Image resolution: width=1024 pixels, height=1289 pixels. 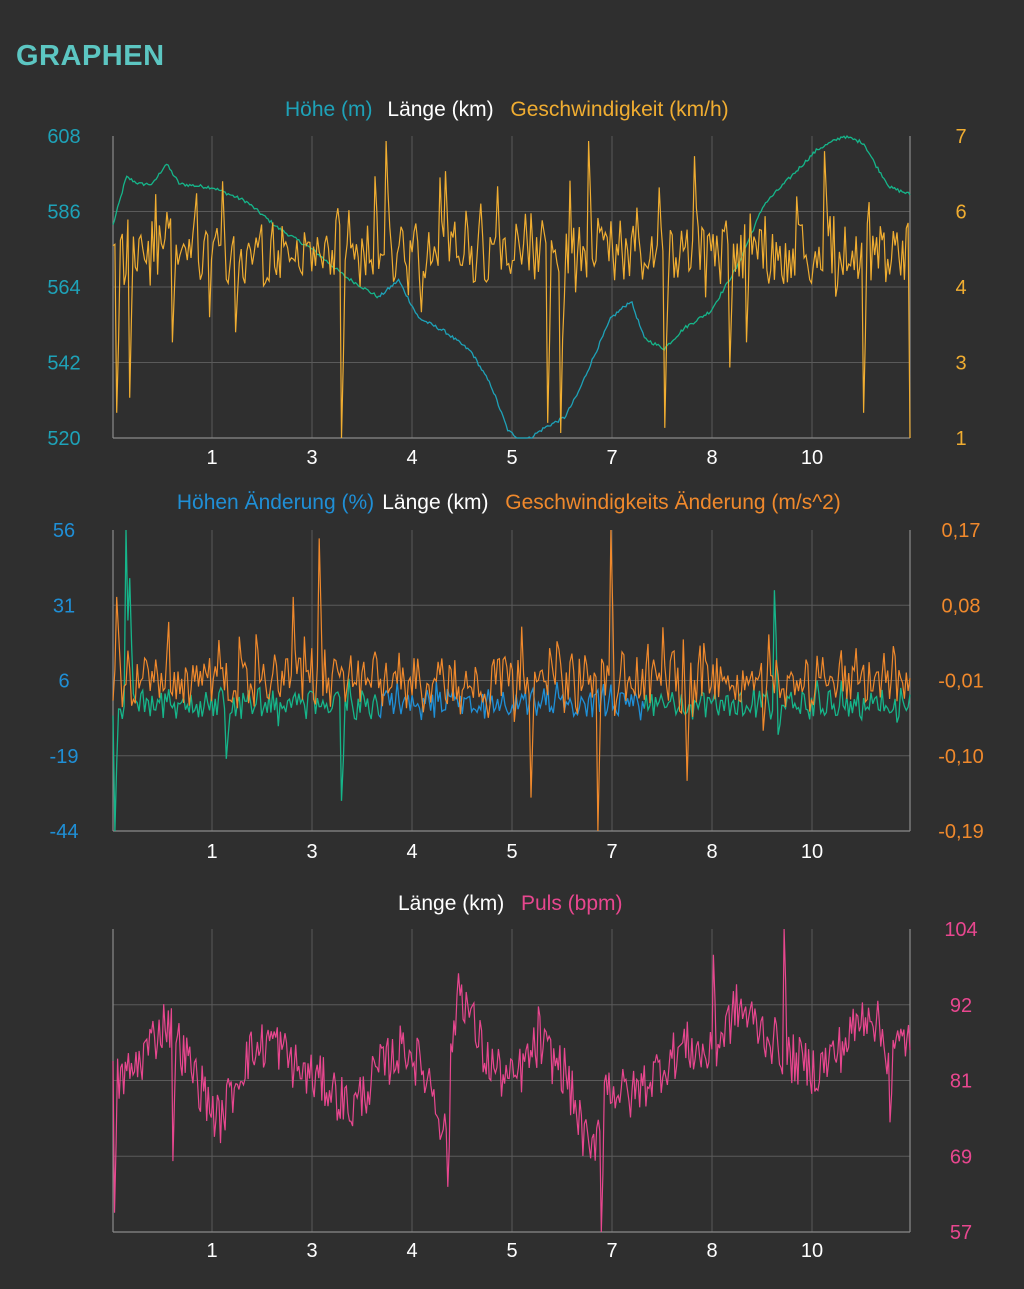 What do you see at coordinates (619, 109) in the screenshot?
I see `legend-label: Geschwindigkeit (km/h)` at bounding box center [619, 109].